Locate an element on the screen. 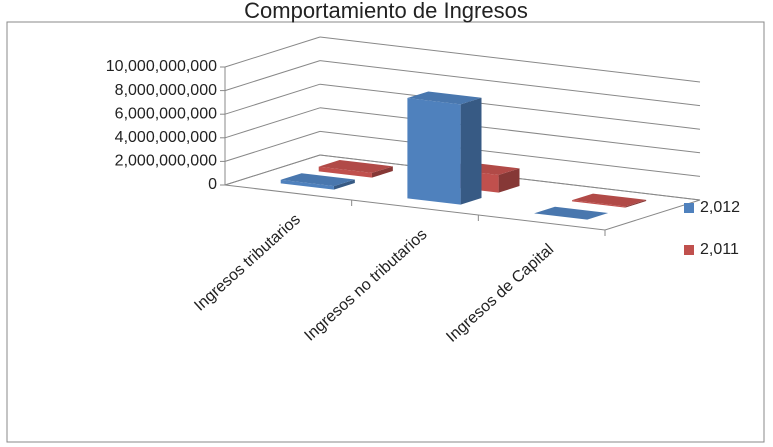 This screenshot has height=447, width=773. legend-label: 2,011 is located at coordinates (719, 249).